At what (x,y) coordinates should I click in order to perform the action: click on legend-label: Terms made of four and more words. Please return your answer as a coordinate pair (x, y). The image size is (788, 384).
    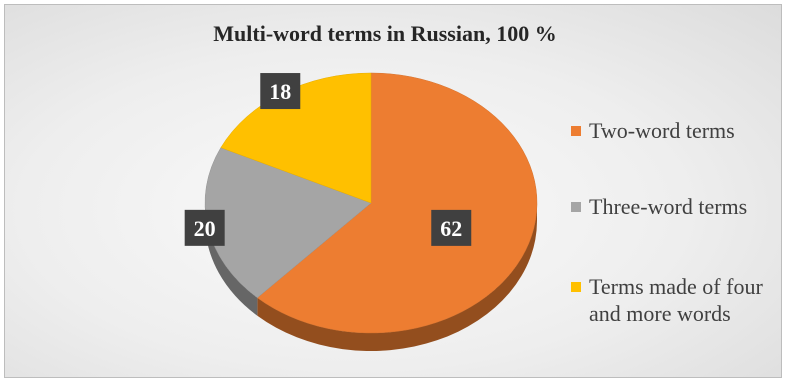
    Looking at the image, I should click on (676, 300).